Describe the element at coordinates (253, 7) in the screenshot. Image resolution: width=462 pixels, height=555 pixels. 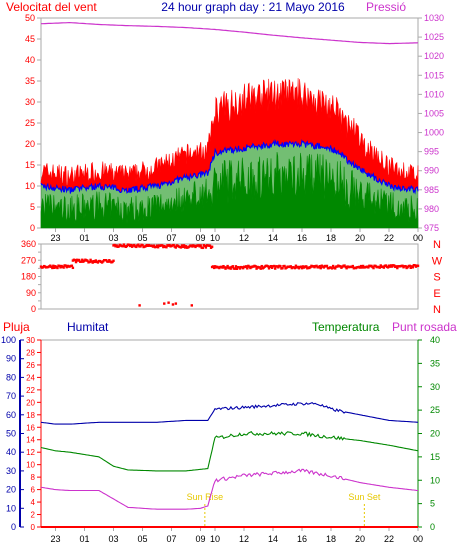
I see `graph-title: 24 hour graph day : 21 Mayo 2016` at that location.